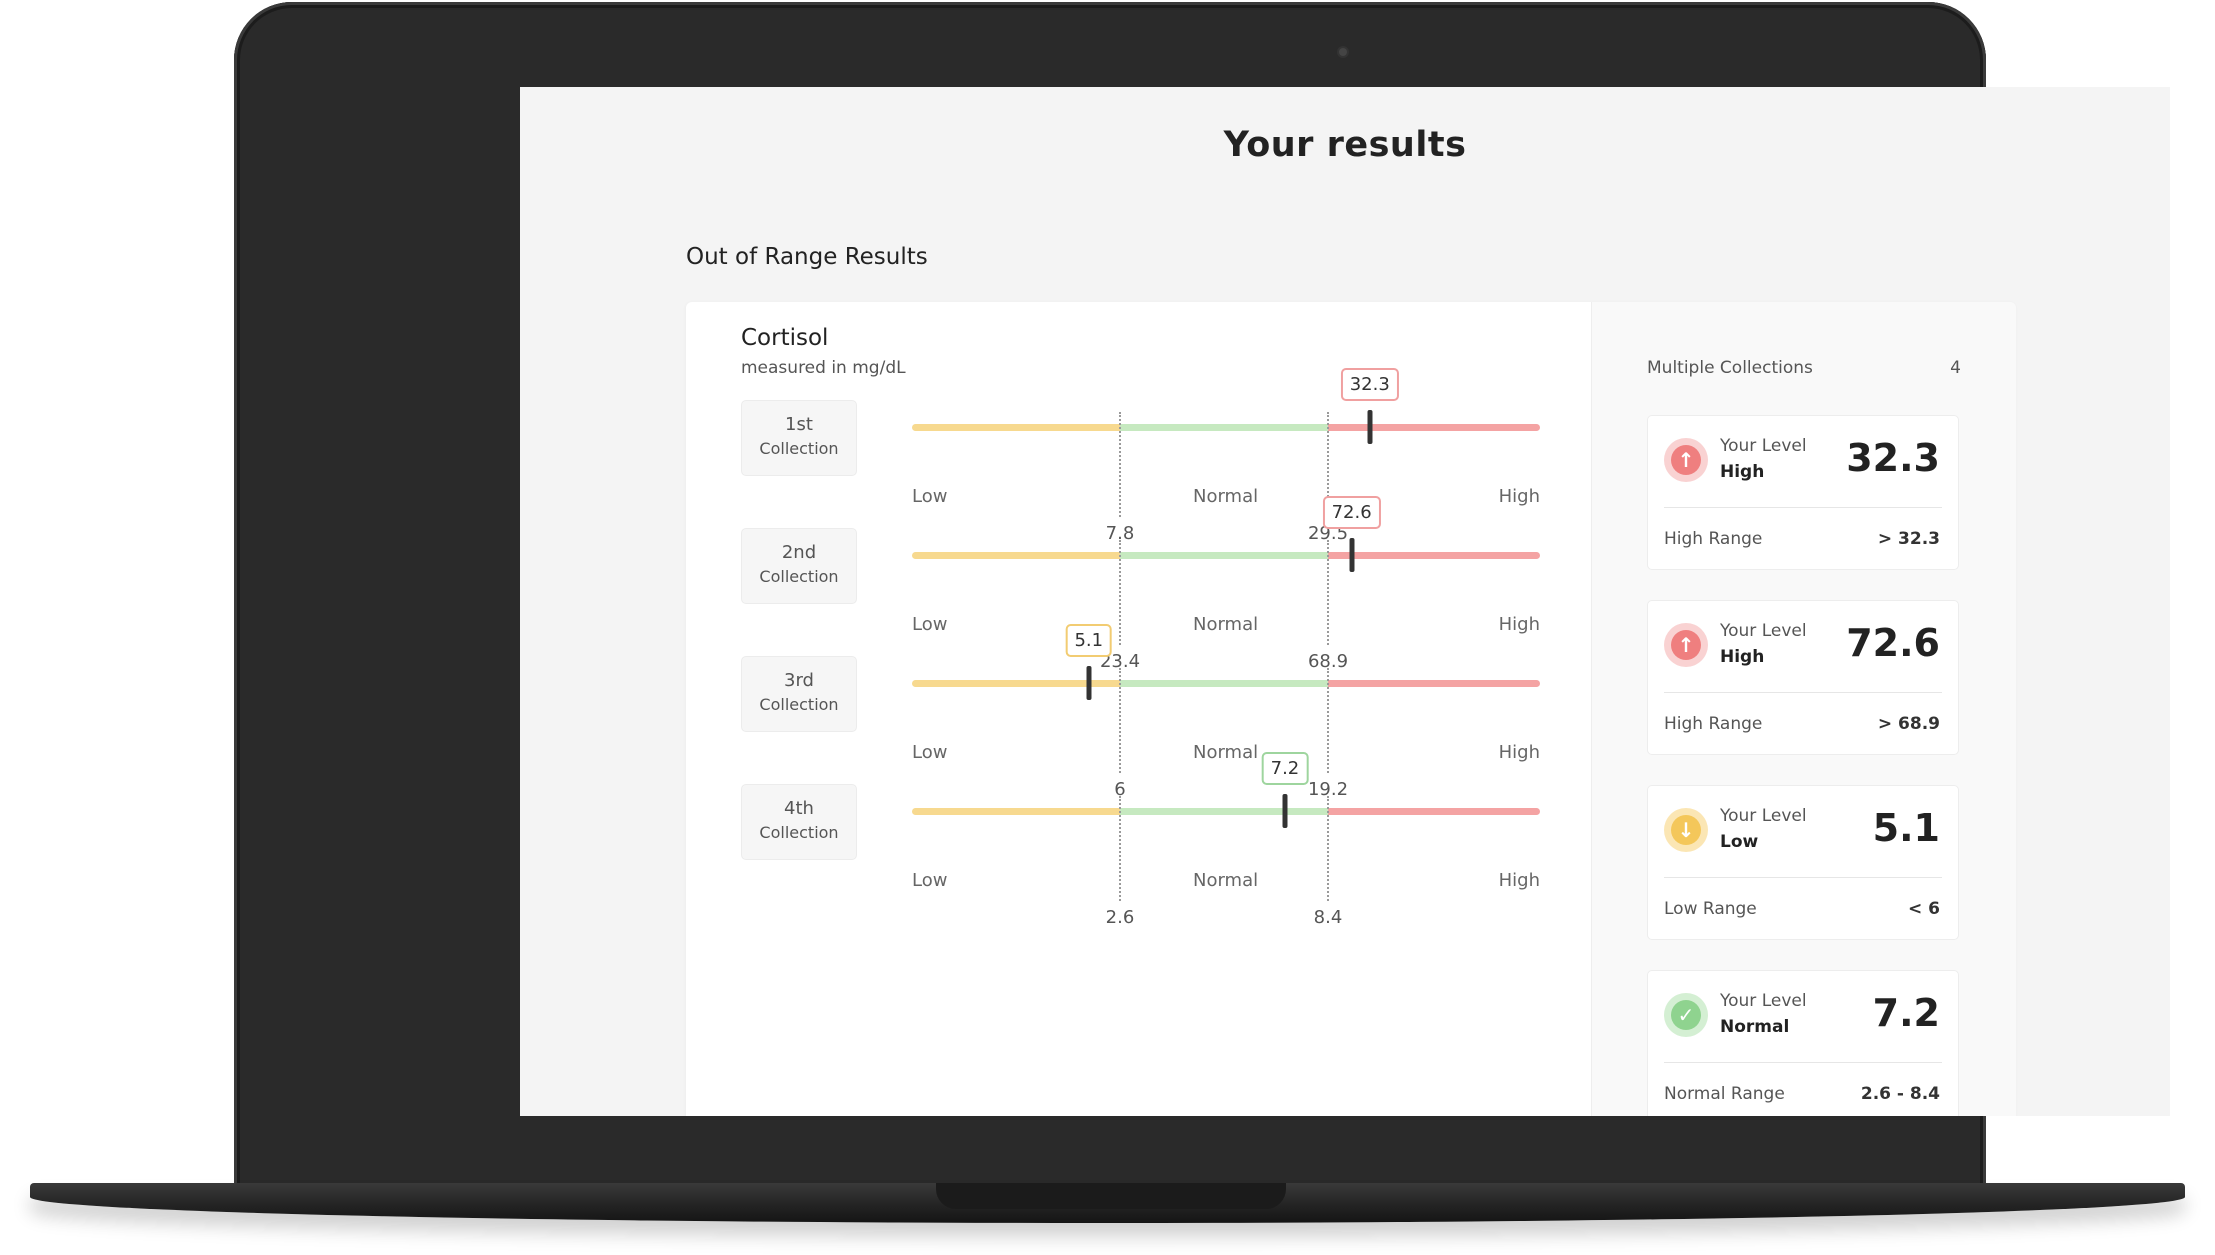 The image size is (2215, 1255). Describe the element at coordinates (1226, 840) in the screenshot. I see `range-bar: Low Normal High 2.6 8.4 7.2` at that location.